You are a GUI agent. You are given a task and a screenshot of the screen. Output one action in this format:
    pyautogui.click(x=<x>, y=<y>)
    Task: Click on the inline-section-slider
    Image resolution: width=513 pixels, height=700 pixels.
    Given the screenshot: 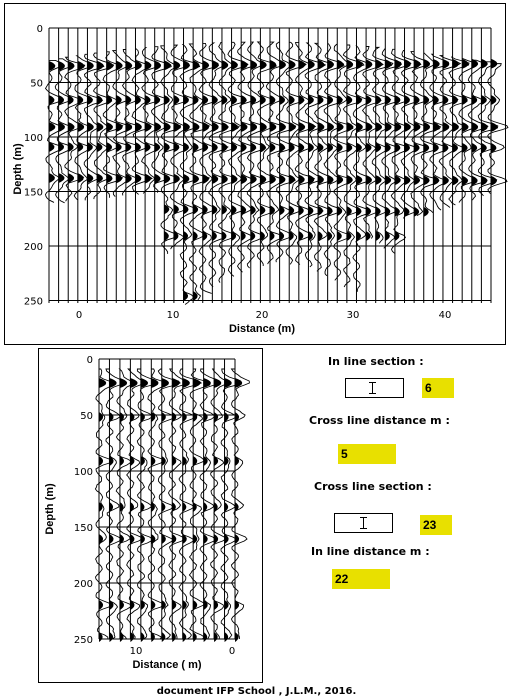 What is the action you would take?
    pyautogui.click(x=374, y=388)
    